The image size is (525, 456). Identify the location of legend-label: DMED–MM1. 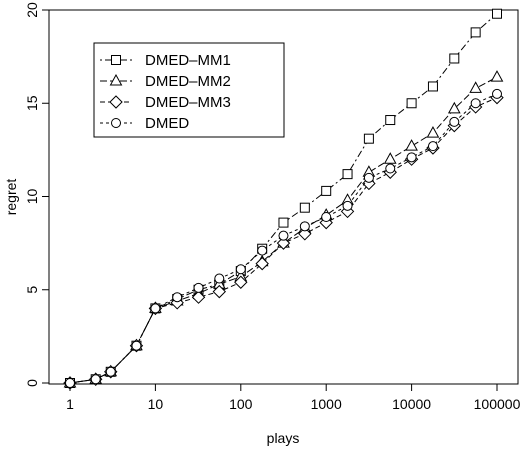
(188, 60).